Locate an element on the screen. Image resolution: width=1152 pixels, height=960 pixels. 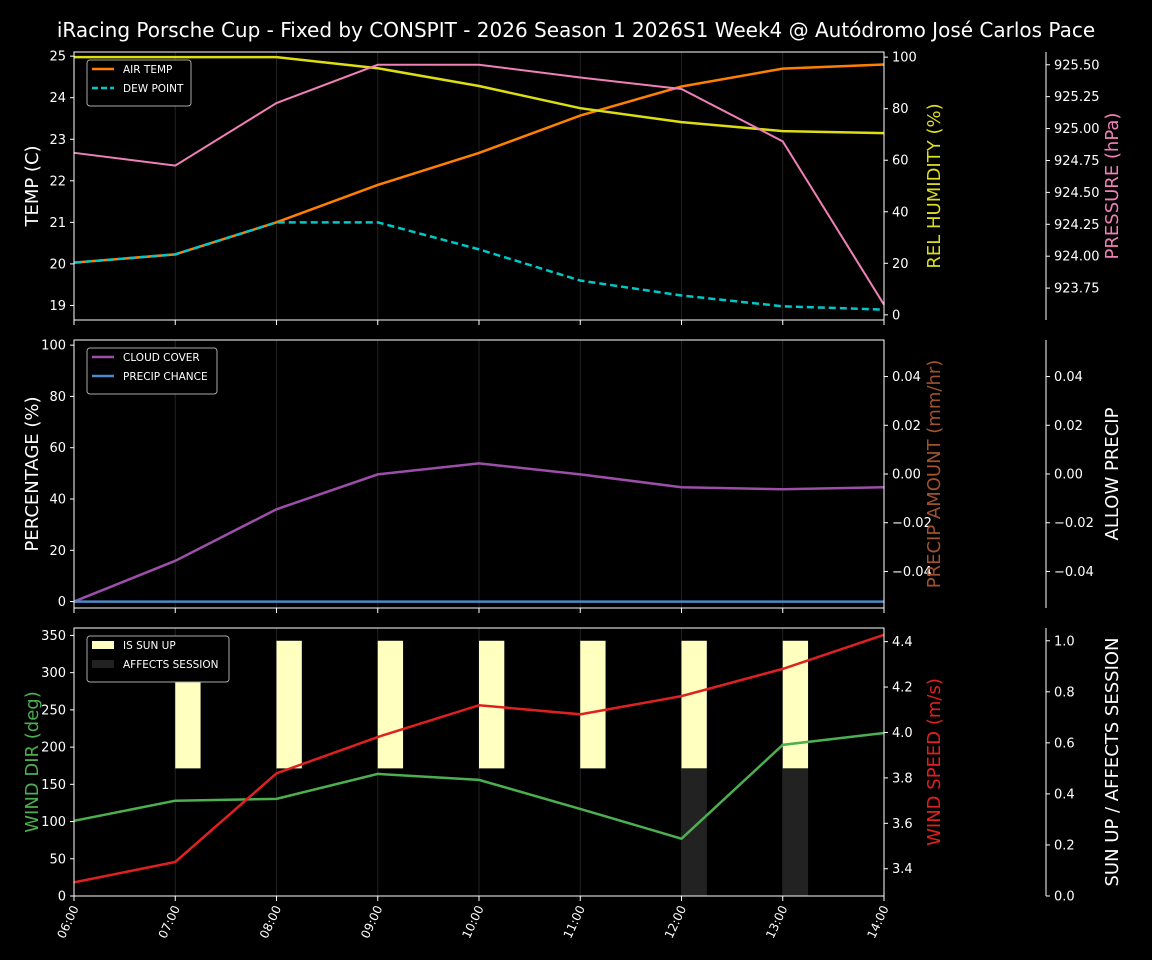
y-tick-label: 23 is located at coordinates (57, 140).